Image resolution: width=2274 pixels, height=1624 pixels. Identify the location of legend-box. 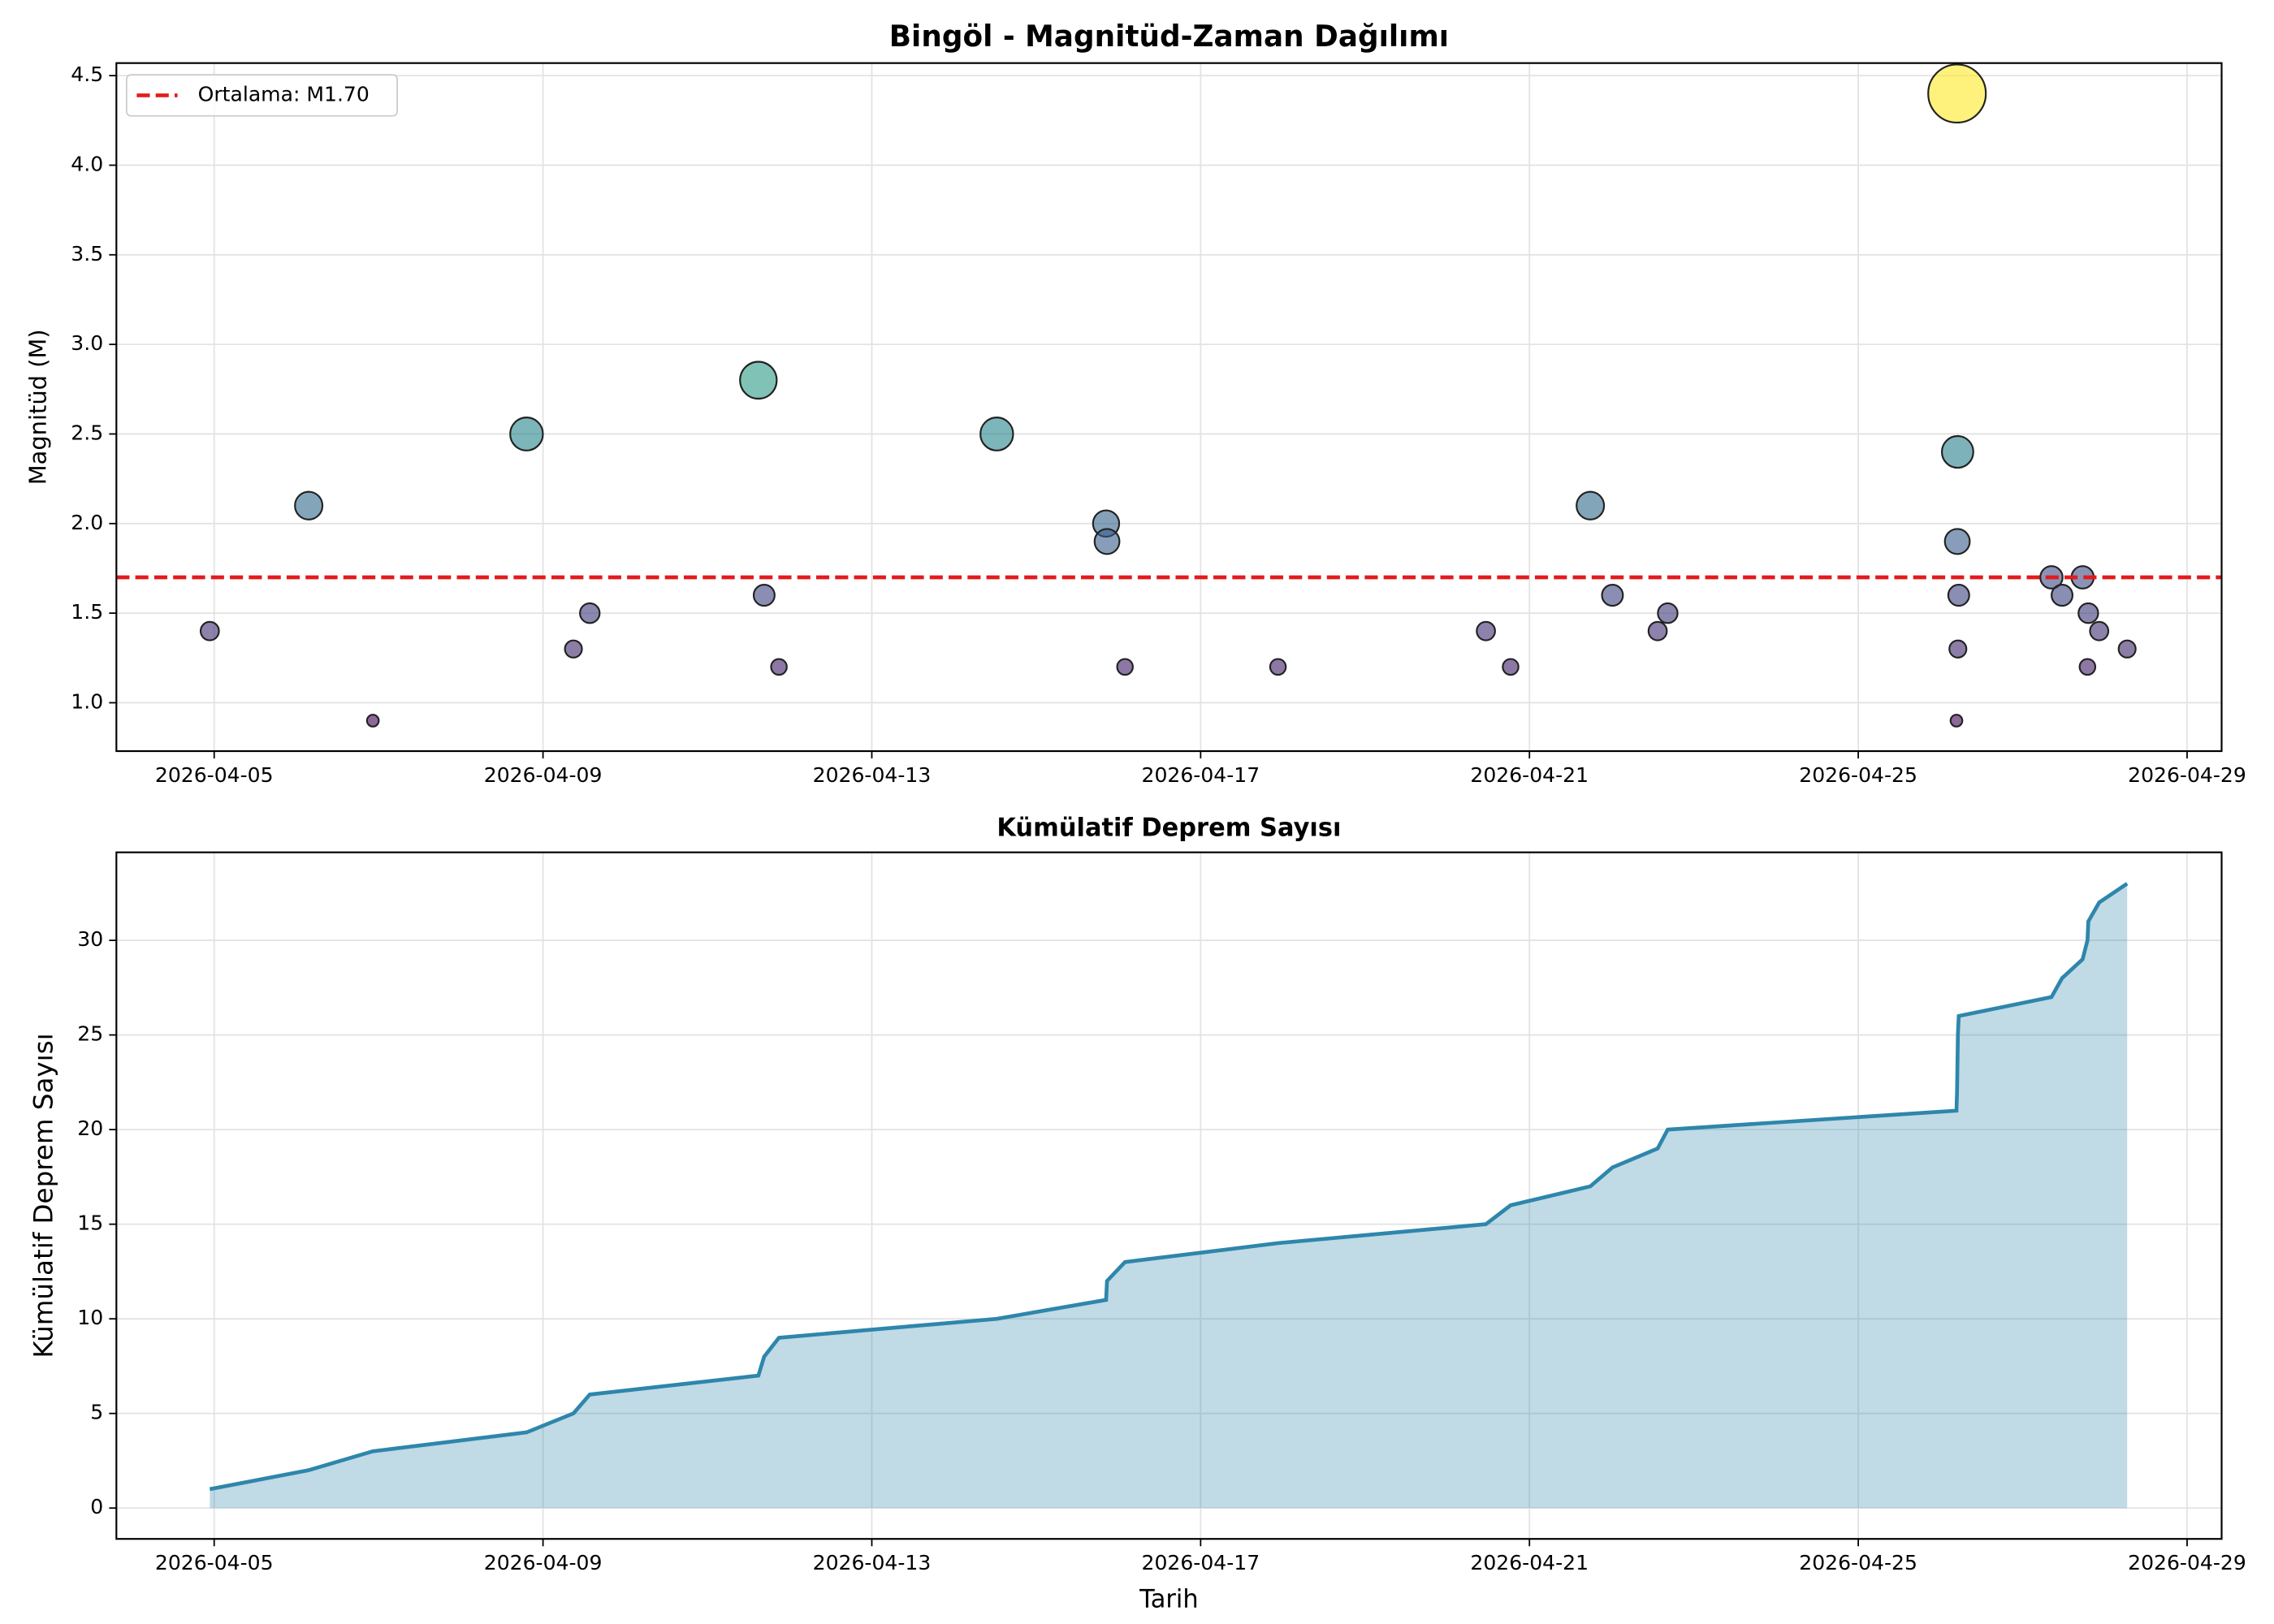
(262, 95).